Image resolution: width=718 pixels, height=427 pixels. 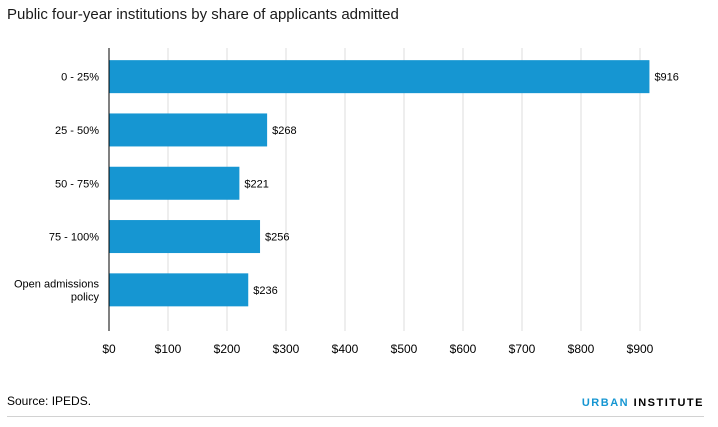 I want to click on x-tick-label: $900, so click(x=640, y=349).